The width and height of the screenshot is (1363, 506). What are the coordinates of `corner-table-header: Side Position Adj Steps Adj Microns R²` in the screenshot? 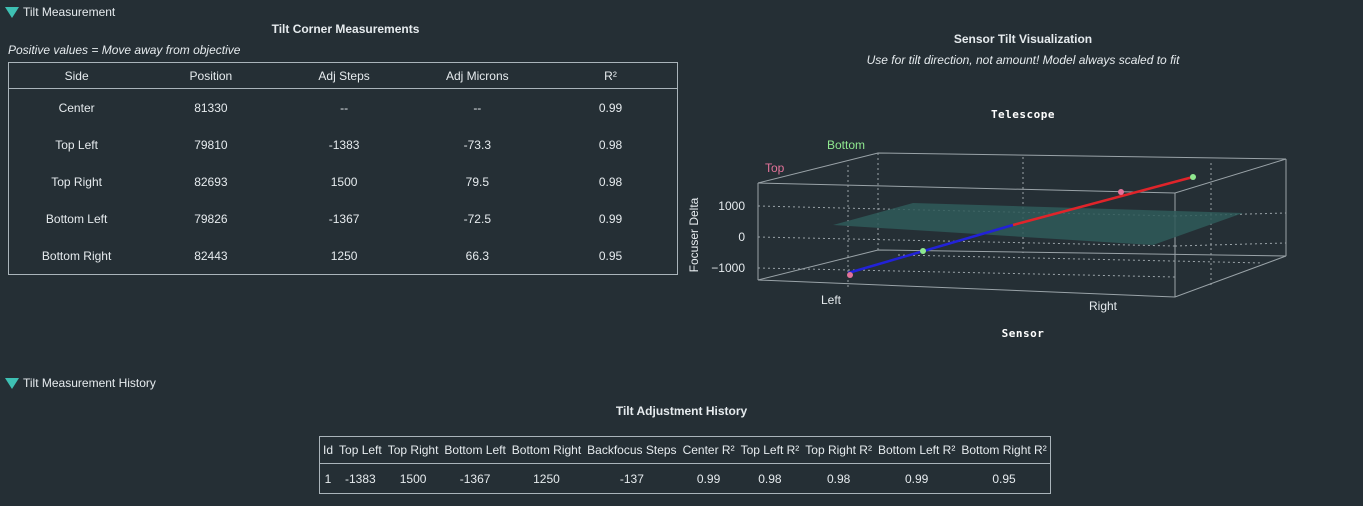 It's located at (343, 75).